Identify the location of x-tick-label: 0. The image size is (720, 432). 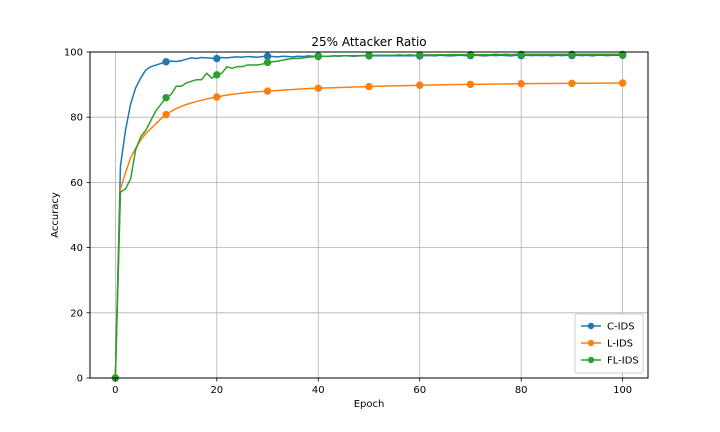
(115, 390).